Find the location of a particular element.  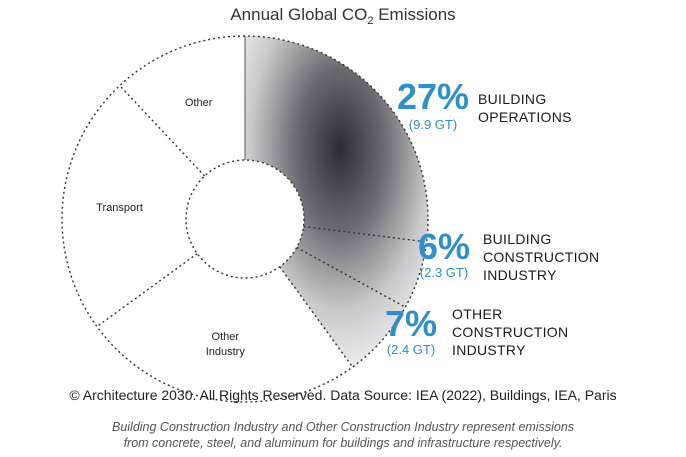

category-other-construction-industry-2: INDUSTRY is located at coordinates (489, 350).